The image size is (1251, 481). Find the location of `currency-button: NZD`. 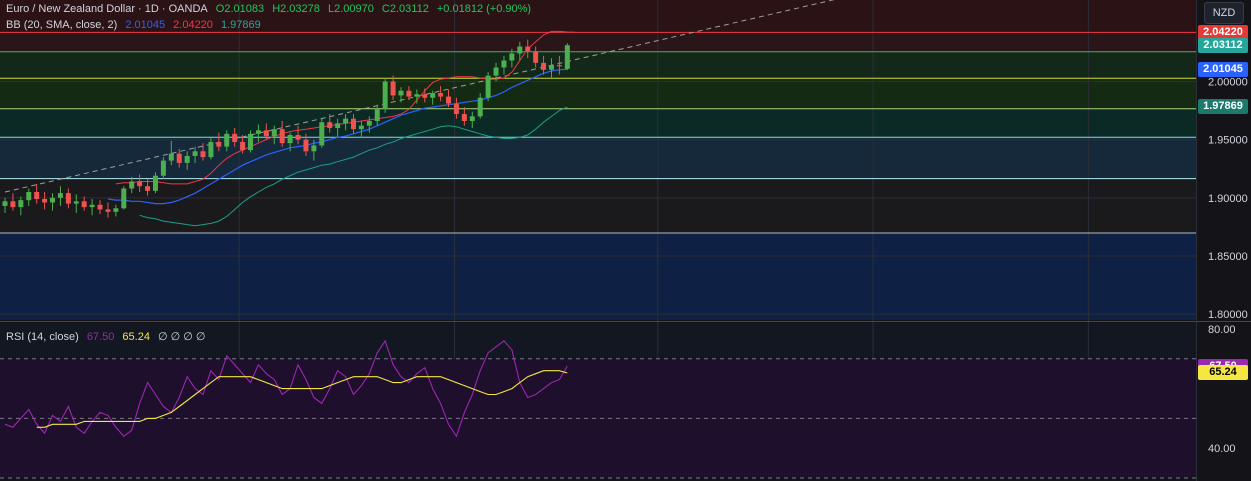

currency-button: NZD is located at coordinates (1224, 13).